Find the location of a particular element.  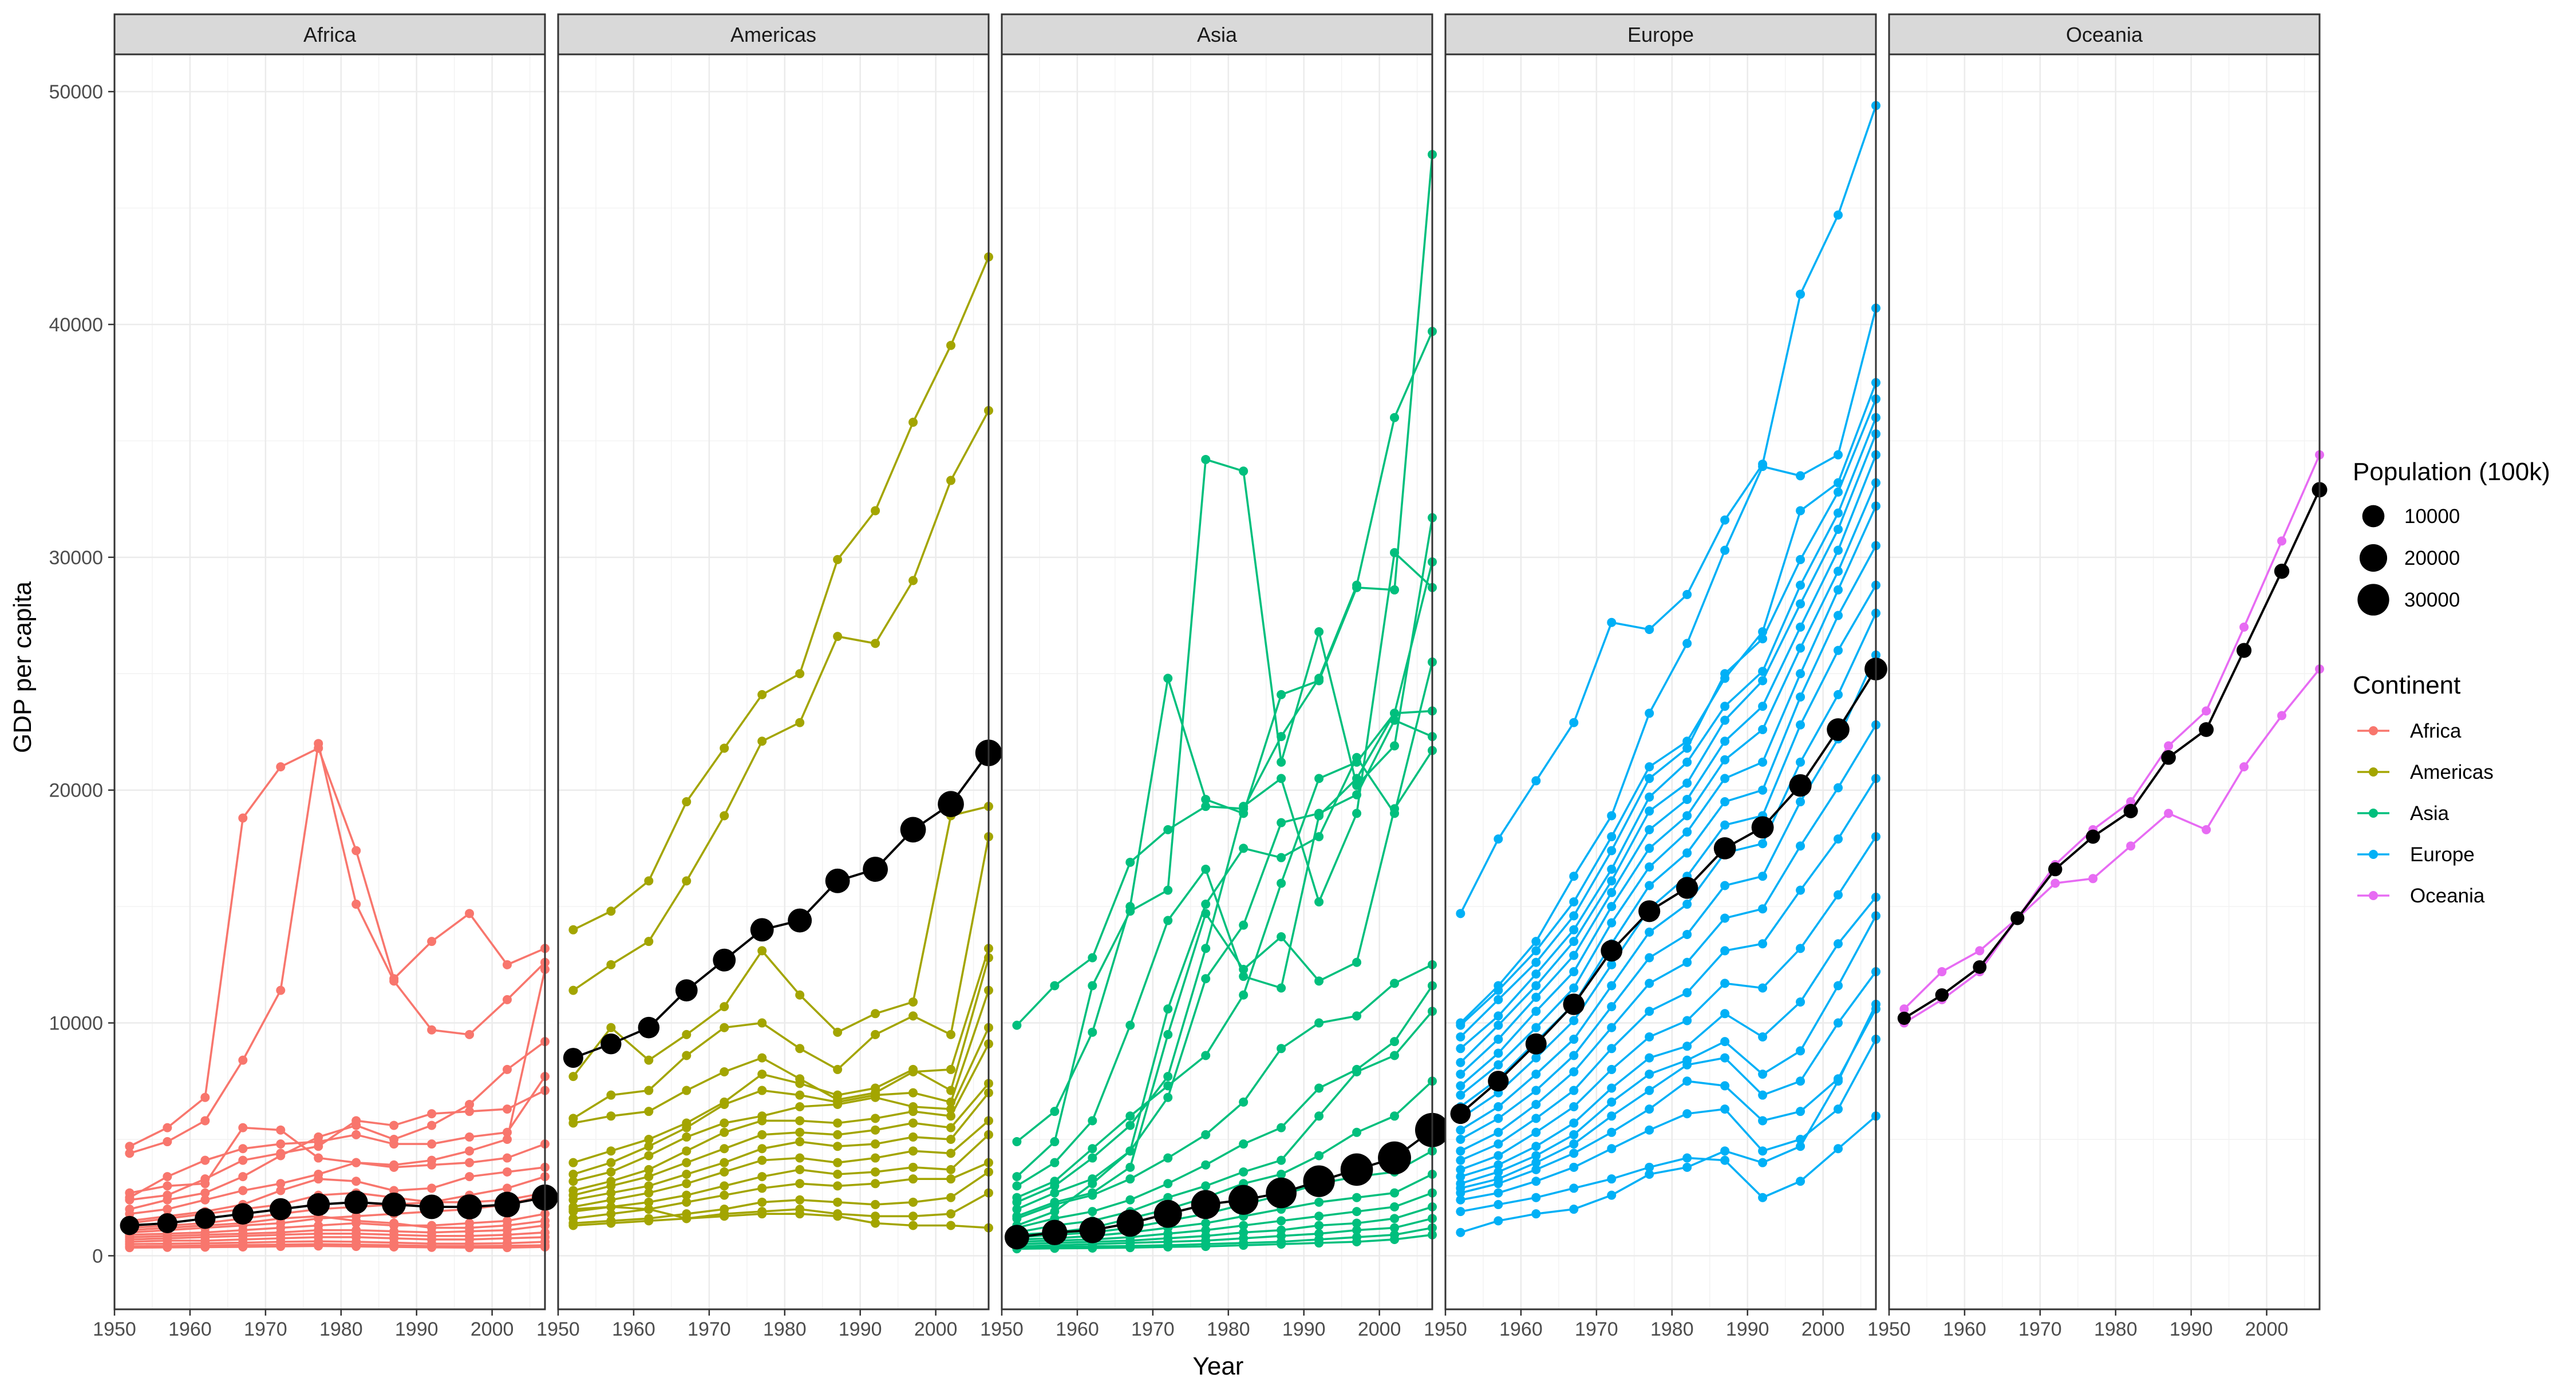

mean-point-americas is located at coordinates (686, 990).